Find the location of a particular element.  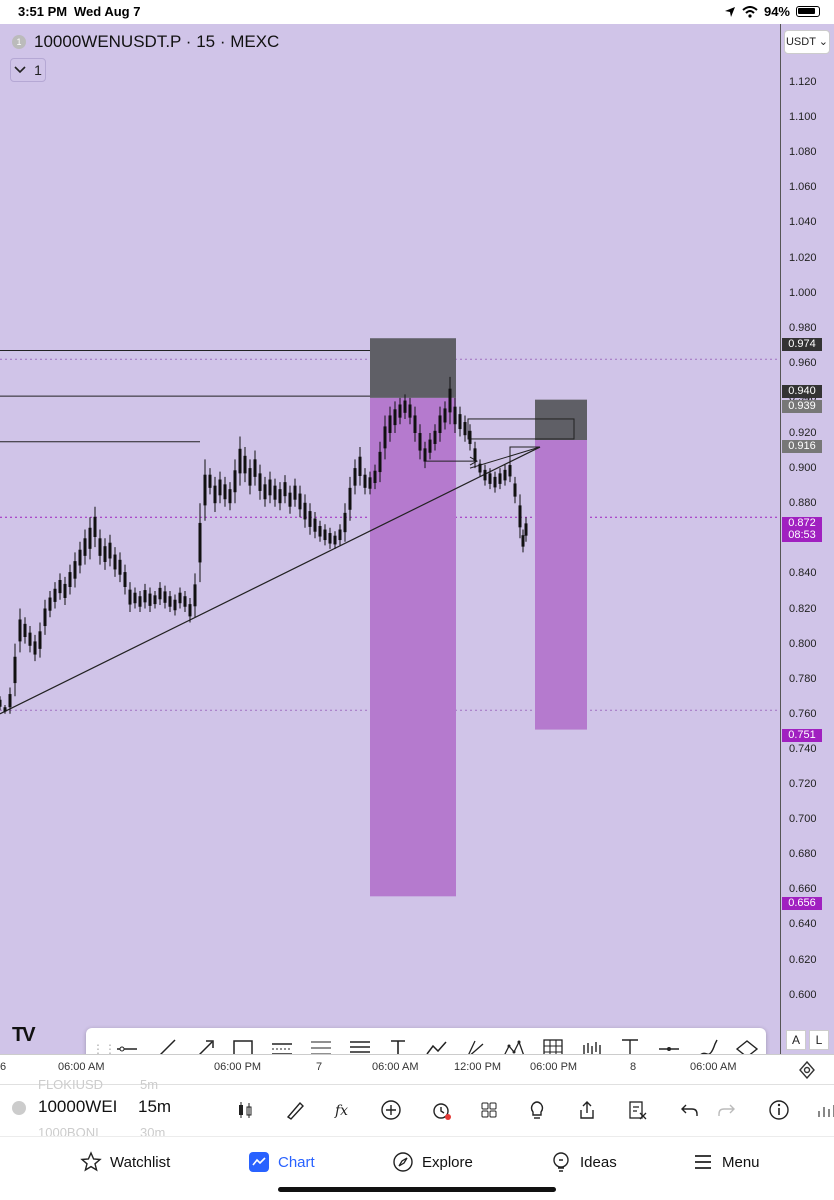

undo-button is located at coordinates (689, 1110).